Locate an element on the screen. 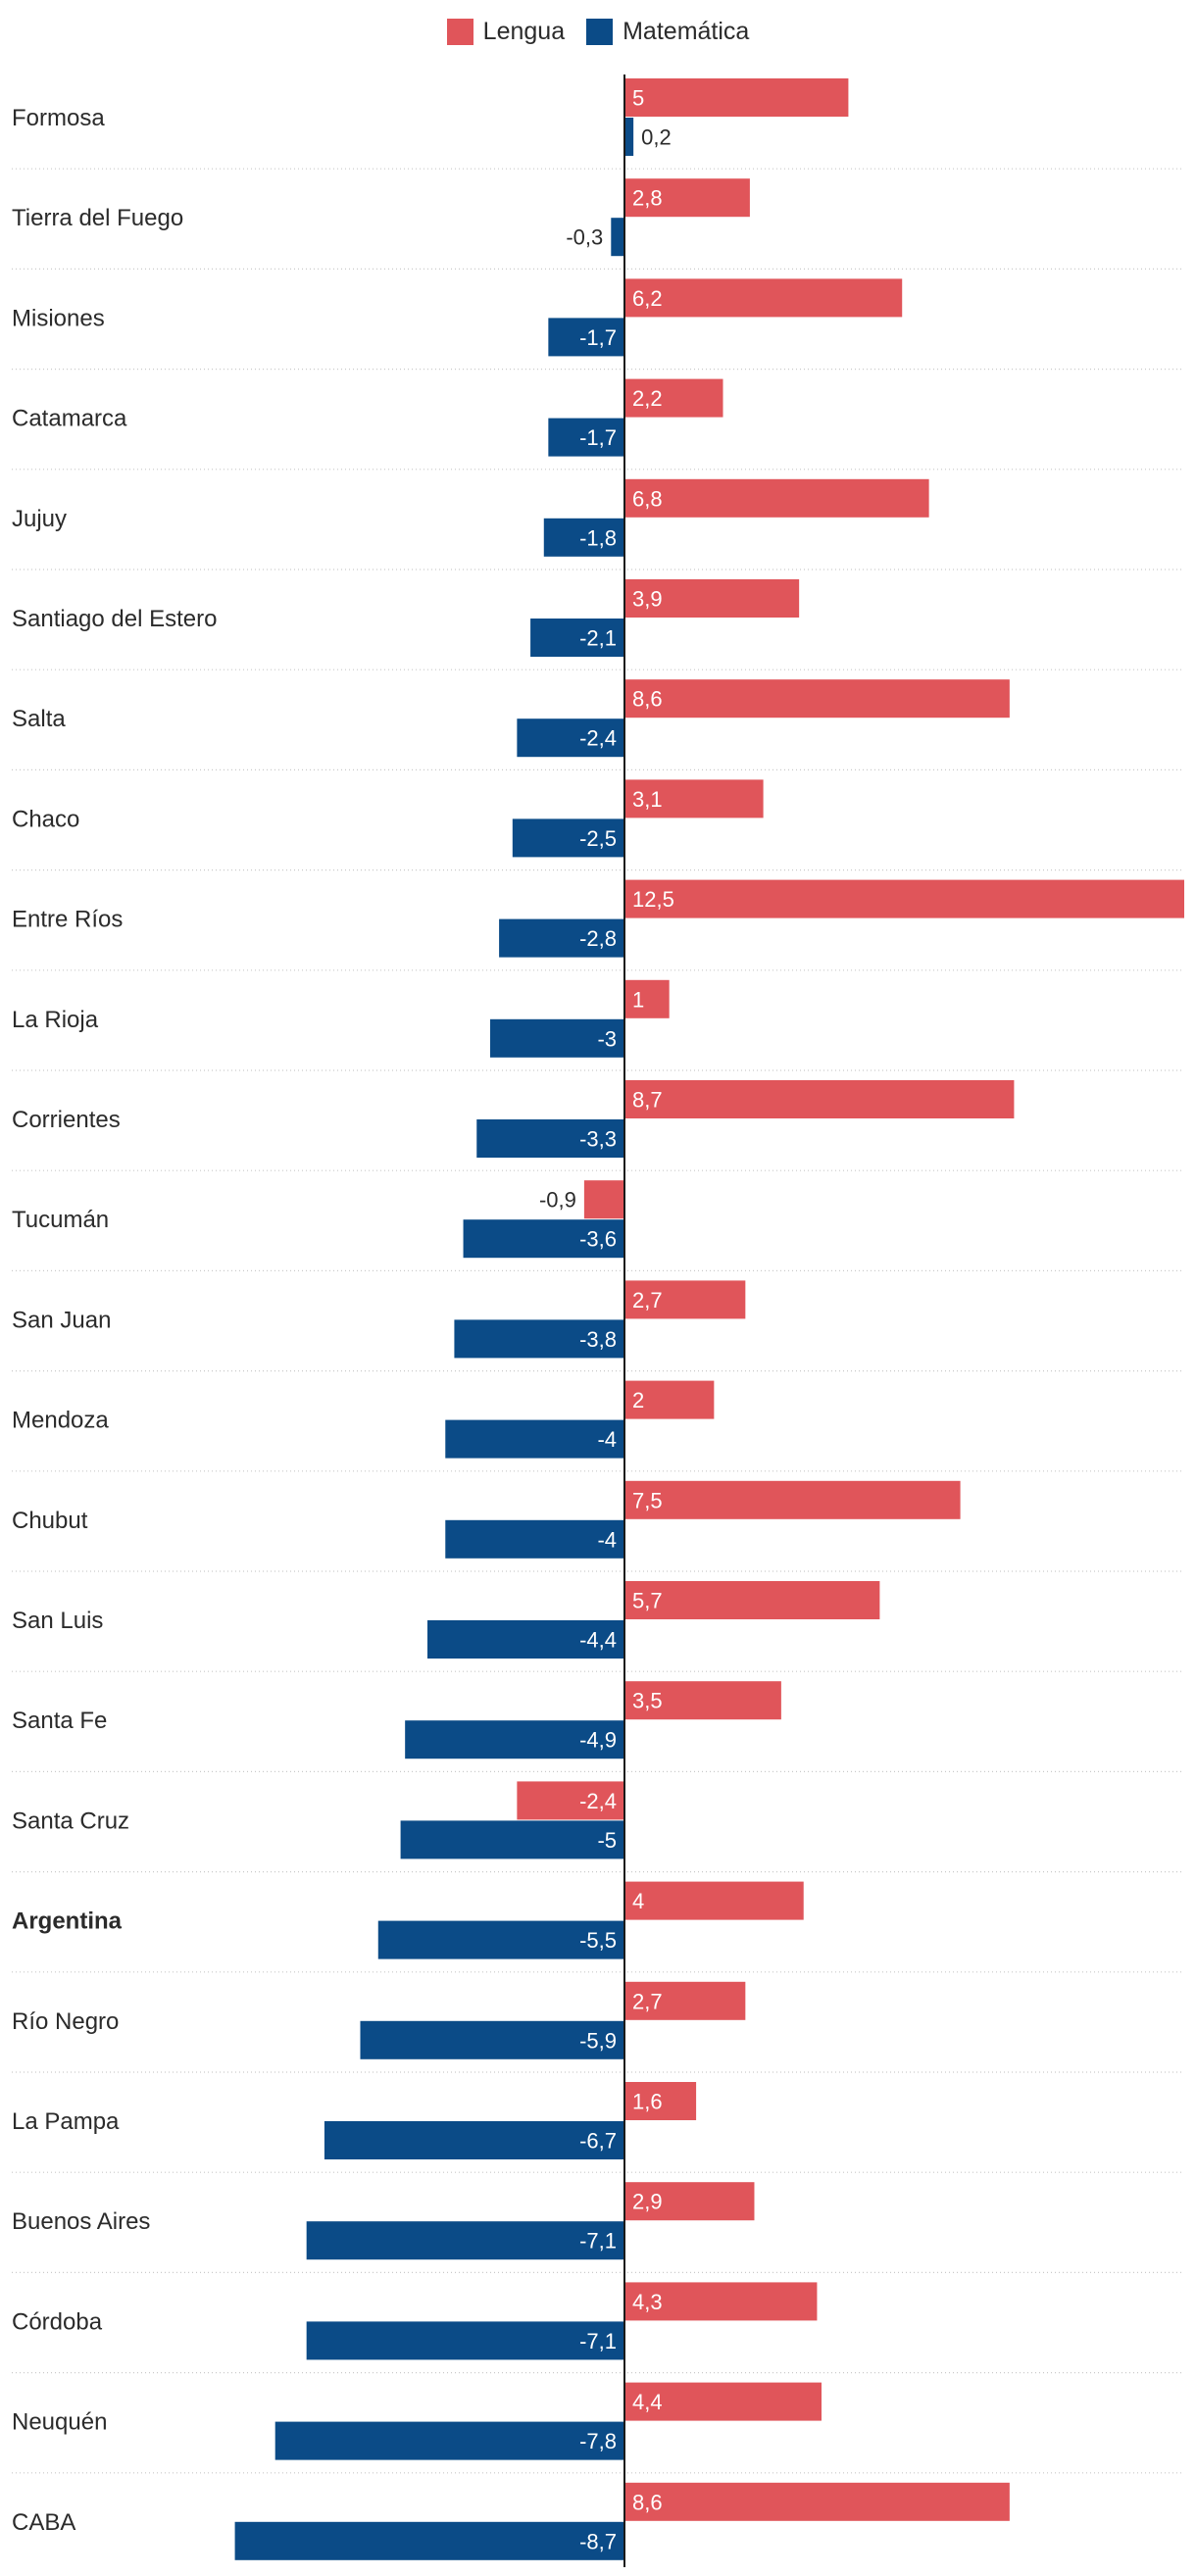 This screenshot has width=1196, height=2576. category-label: La Pampa is located at coordinates (66, 2121).